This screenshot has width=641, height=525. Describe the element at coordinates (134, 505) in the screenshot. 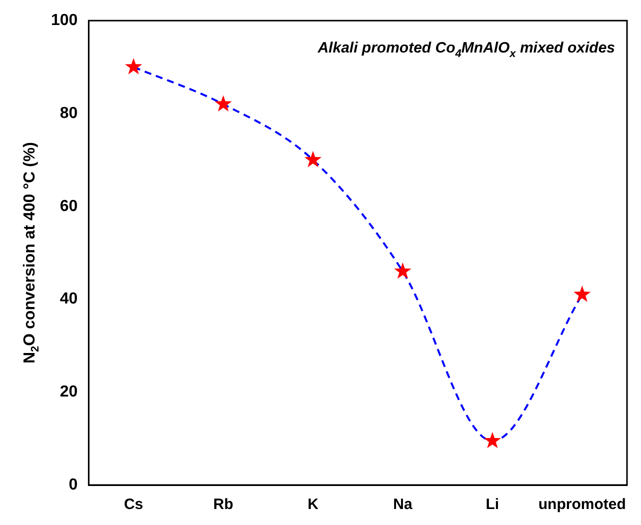

I see `x-tick-label: Cs` at that location.